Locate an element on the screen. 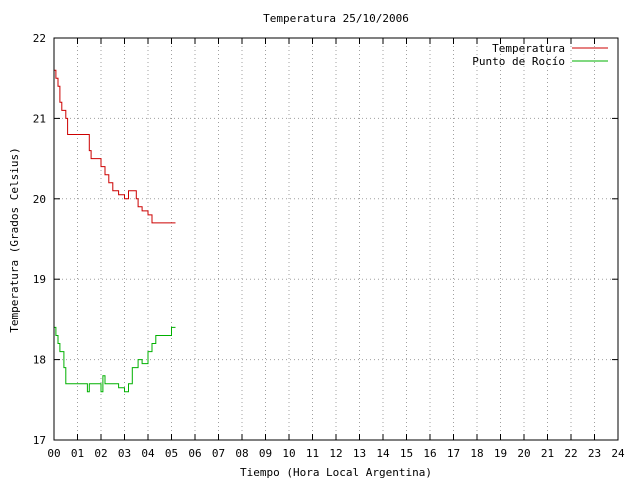 This screenshot has height=480, width=640. x-tick-label: 01 is located at coordinates (77, 453).